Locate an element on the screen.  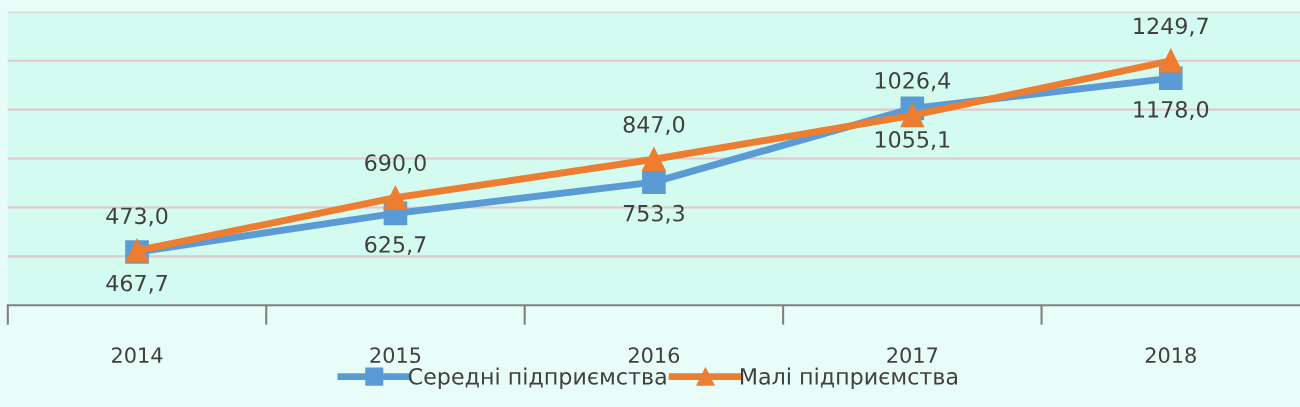
data-label: 847,0 is located at coordinates (654, 125).